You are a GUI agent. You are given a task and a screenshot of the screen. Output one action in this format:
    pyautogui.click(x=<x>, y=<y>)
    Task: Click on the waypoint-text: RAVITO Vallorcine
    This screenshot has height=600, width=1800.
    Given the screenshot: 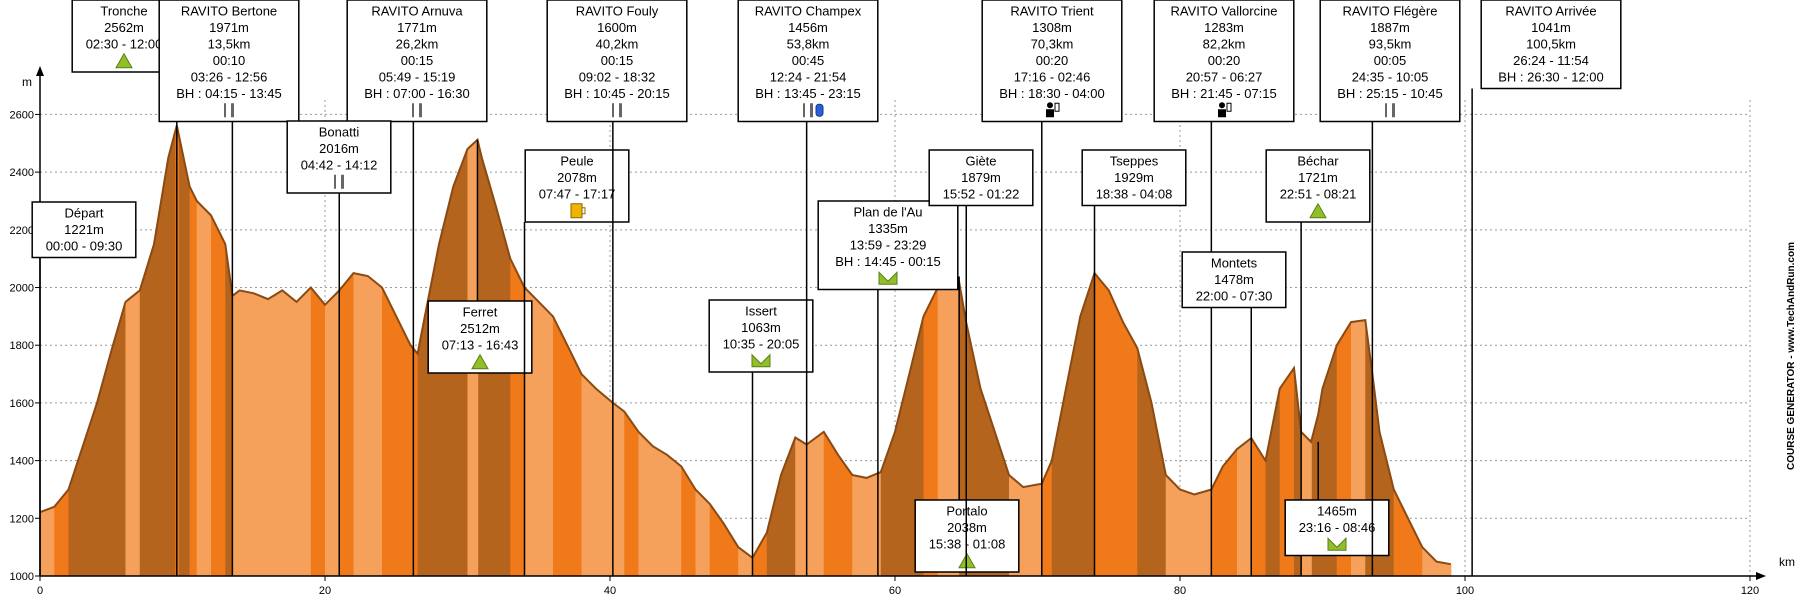 What is the action you would take?
    pyautogui.click(x=1224, y=11)
    